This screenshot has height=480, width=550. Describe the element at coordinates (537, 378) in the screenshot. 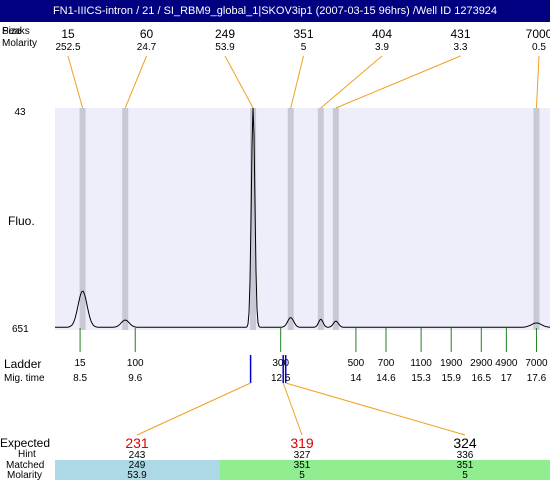

I see `ladder-time-label: 17.6` at that location.